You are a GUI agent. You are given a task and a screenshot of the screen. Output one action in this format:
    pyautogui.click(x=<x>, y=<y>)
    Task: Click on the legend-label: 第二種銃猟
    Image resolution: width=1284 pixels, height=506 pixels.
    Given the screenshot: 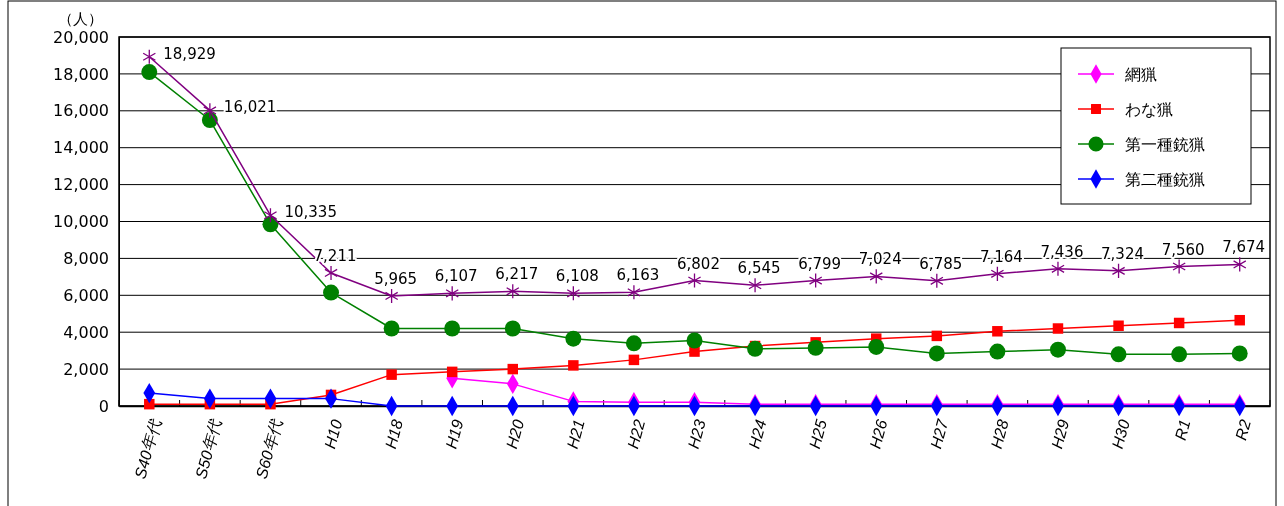 What is the action you would take?
    pyautogui.click(x=1165, y=179)
    